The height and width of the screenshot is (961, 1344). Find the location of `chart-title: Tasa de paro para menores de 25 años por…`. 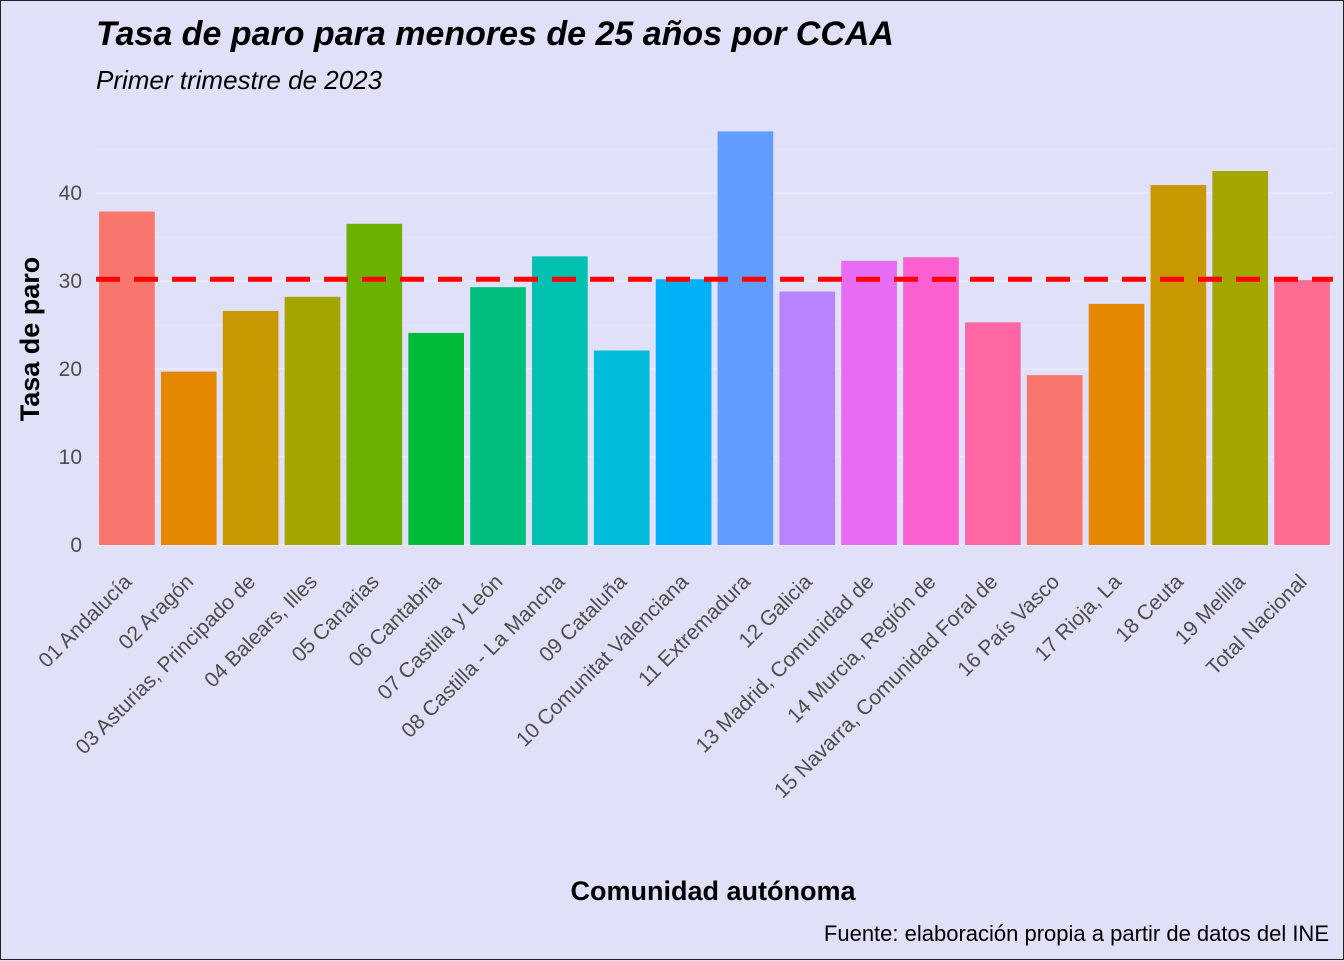

chart-title: Tasa de paro para menores de 25 años por… is located at coordinates (495, 34).